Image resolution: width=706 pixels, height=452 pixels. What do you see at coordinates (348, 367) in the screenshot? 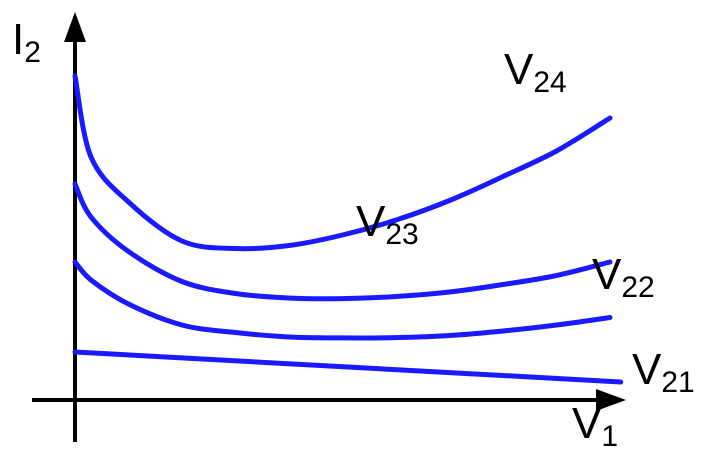
I see `series-v21-curve` at bounding box center [348, 367].